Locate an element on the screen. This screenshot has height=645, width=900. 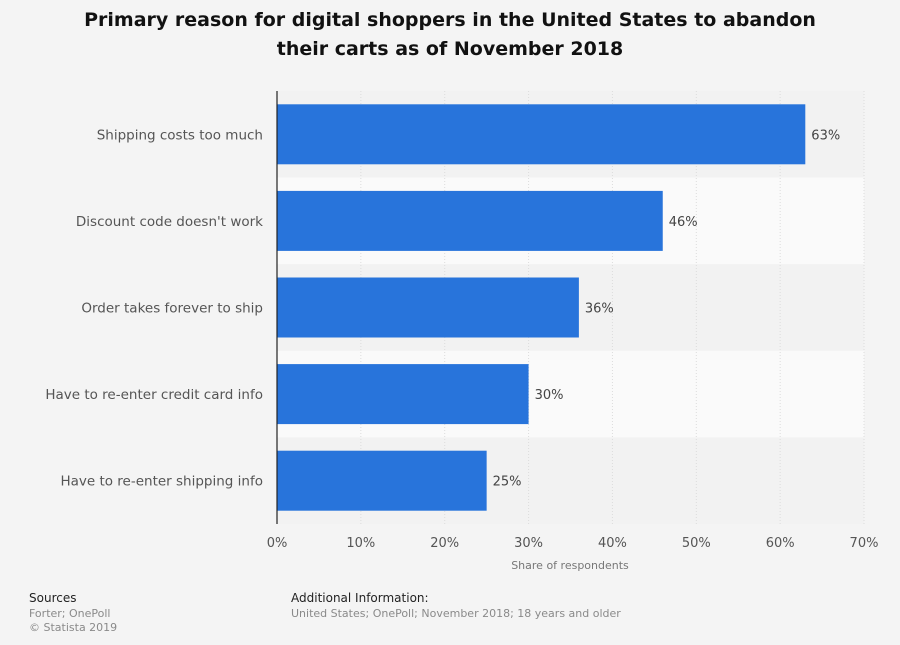
x-tick-label: 40% is located at coordinates (612, 543).